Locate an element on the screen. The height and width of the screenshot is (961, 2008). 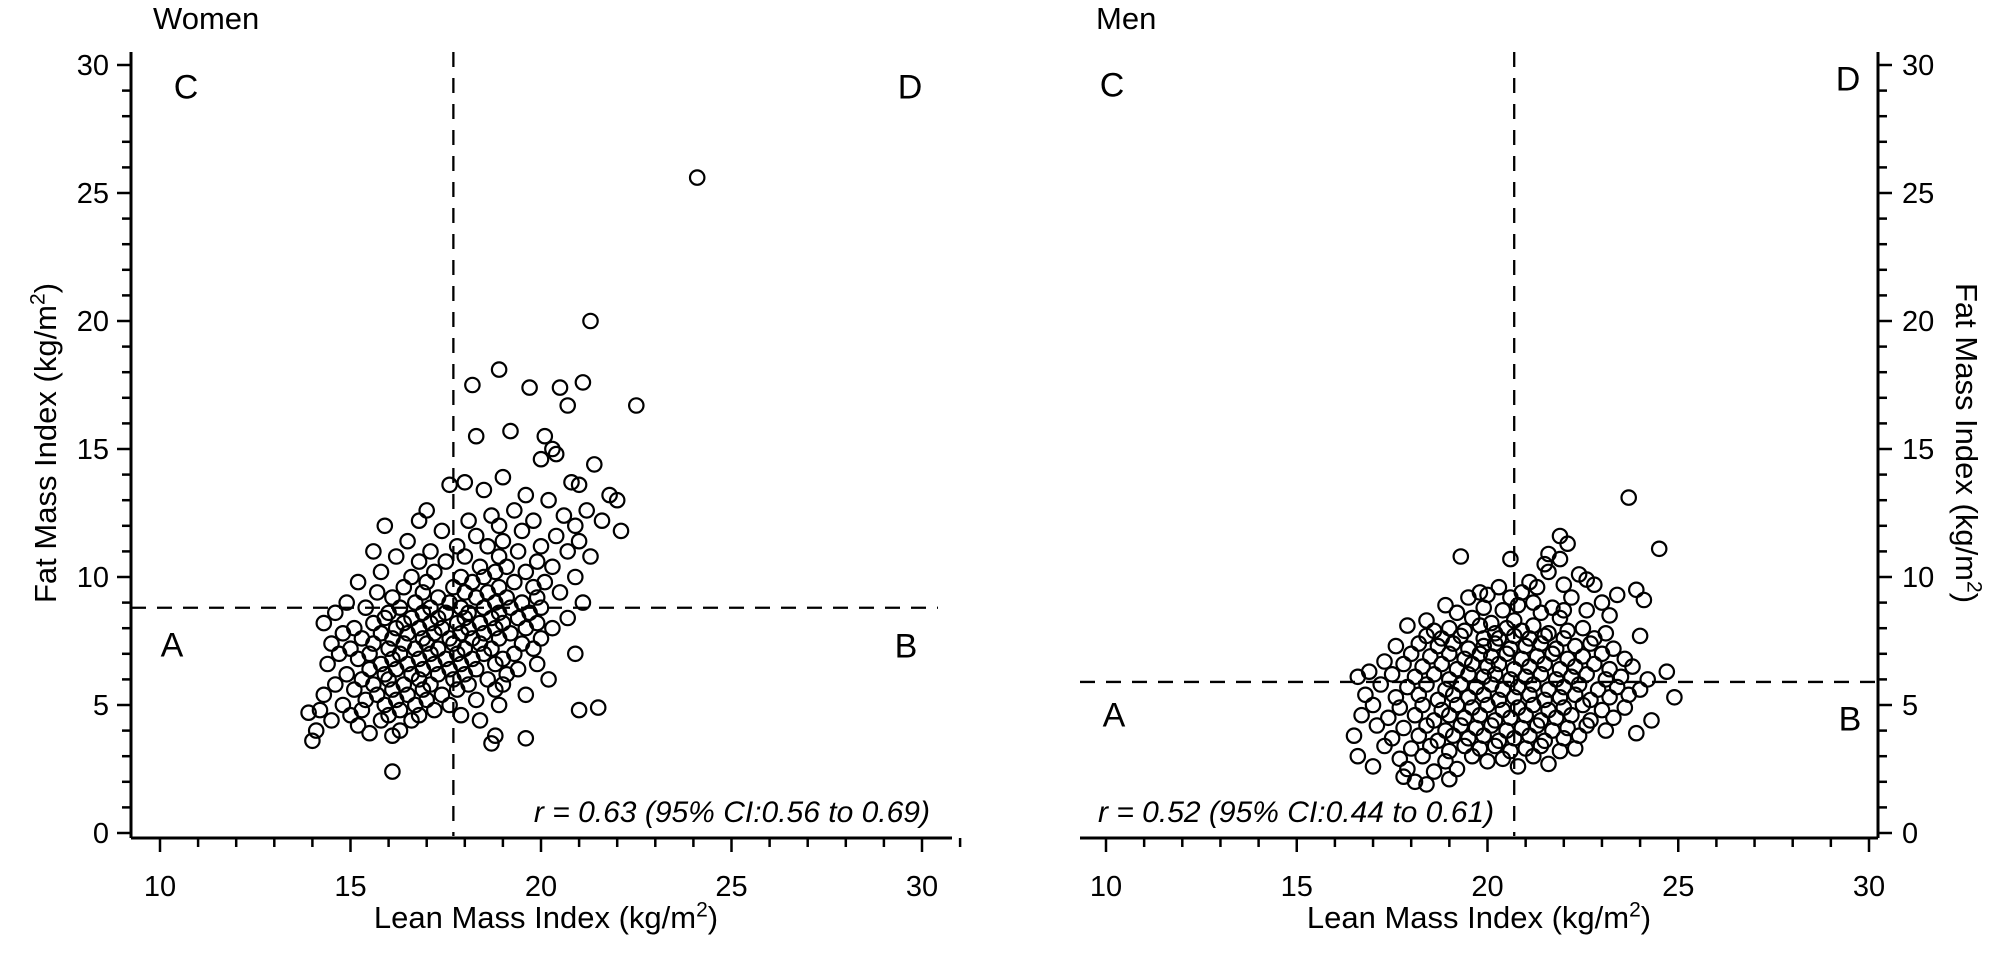
y-axis-title-sup: 2 is located at coordinates (38, 299).